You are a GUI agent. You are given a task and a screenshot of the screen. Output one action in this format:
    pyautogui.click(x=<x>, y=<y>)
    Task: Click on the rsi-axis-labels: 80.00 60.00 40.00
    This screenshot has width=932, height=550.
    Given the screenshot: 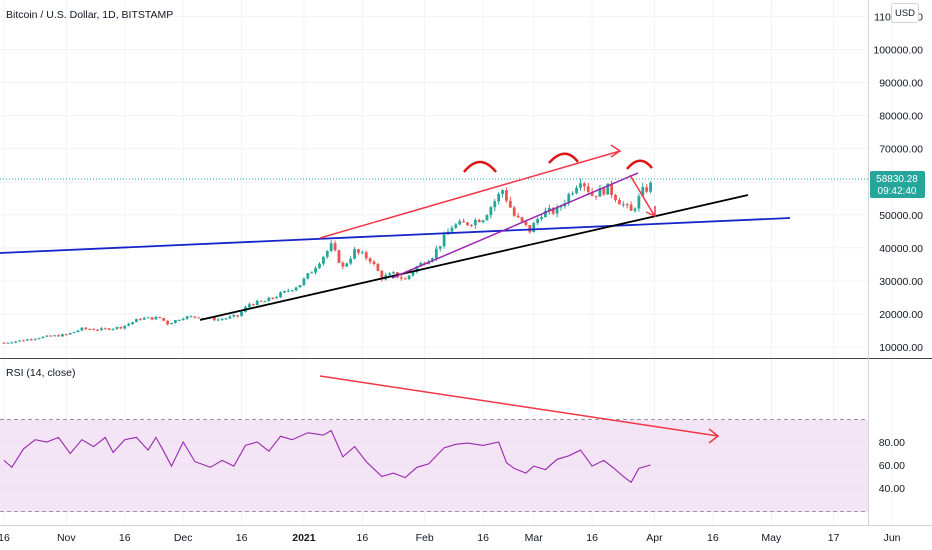 What is the action you would take?
    pyautogui.click(x=892, y=466)
    